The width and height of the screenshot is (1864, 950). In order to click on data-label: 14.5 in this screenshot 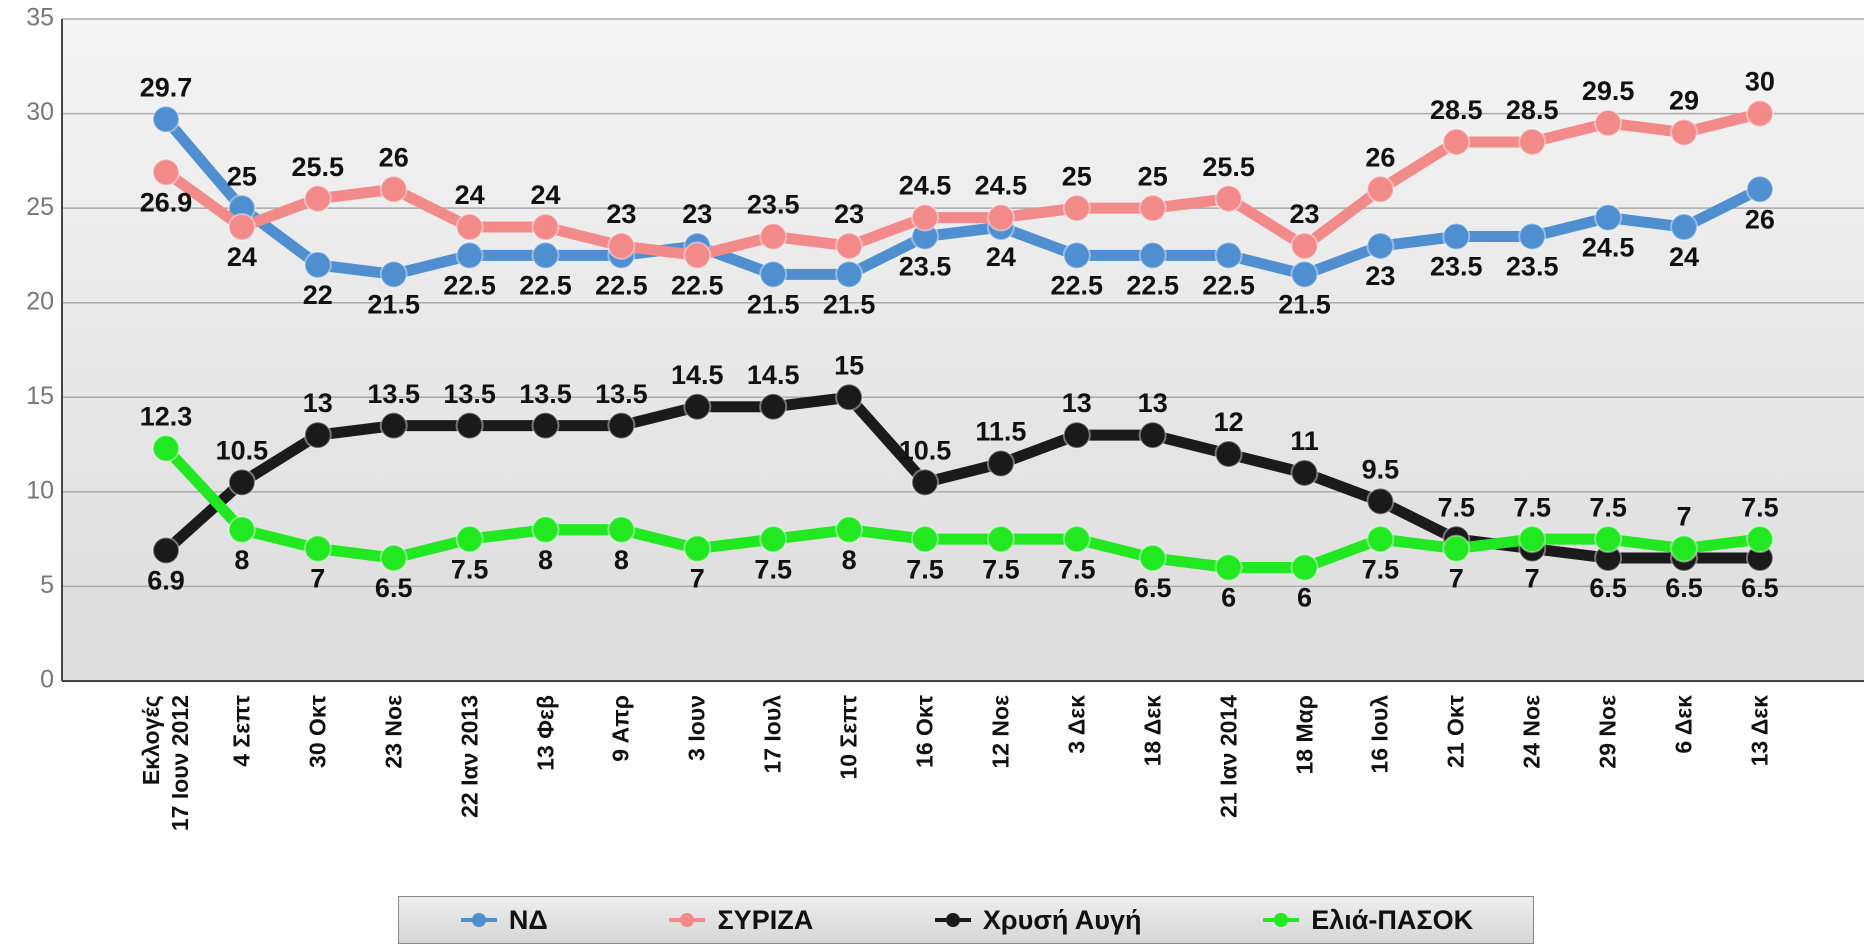, I will do `click(773, 375)`.